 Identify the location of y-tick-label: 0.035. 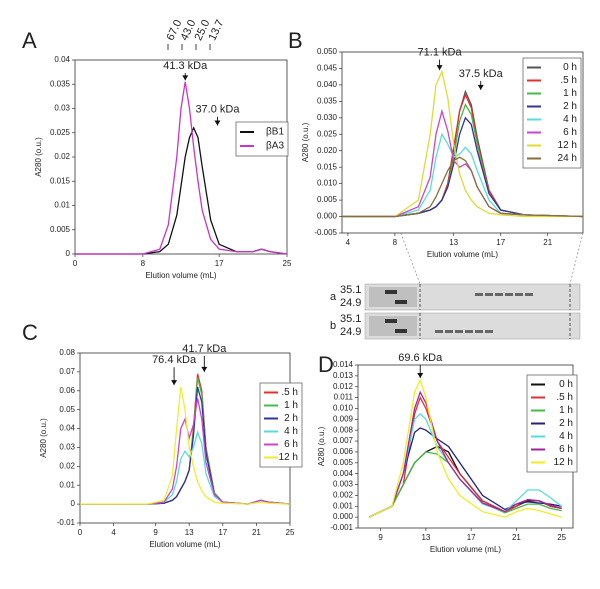
(327, 100).